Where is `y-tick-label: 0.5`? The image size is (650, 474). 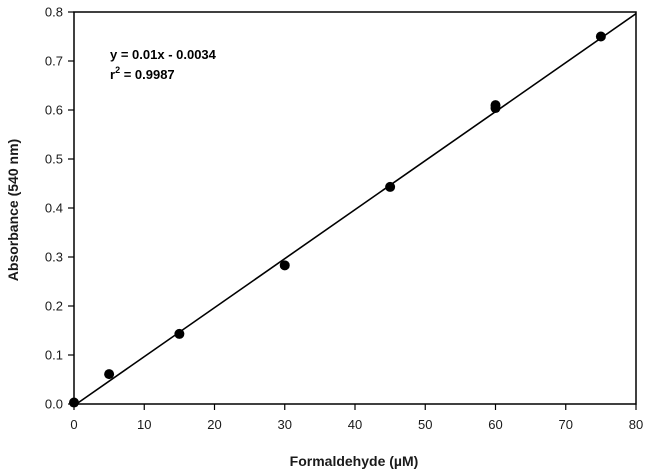
y-tick-label: 0.5 is located at coordinates (54, 159).